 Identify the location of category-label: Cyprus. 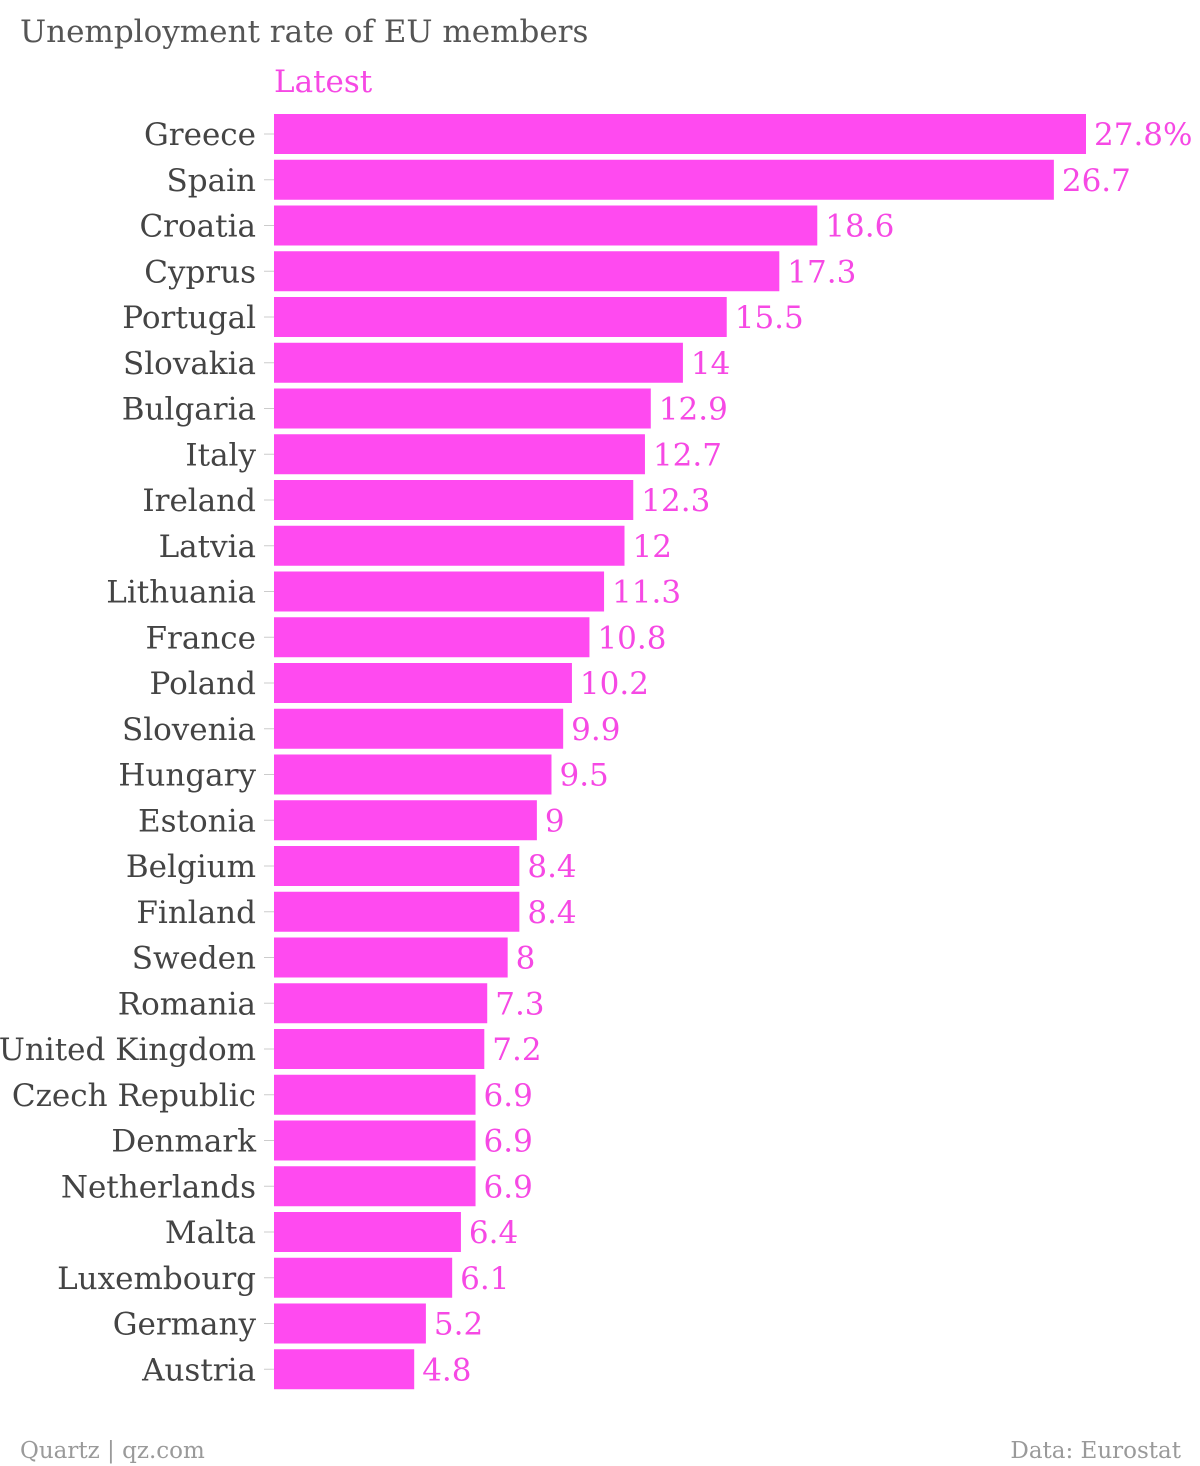
(200, 272).